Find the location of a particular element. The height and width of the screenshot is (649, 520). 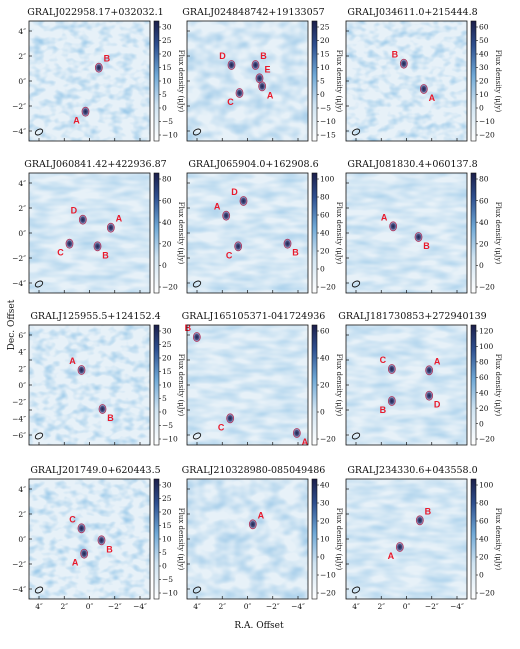

x-tick-label: 2″ is located at coordinates (222, 606).